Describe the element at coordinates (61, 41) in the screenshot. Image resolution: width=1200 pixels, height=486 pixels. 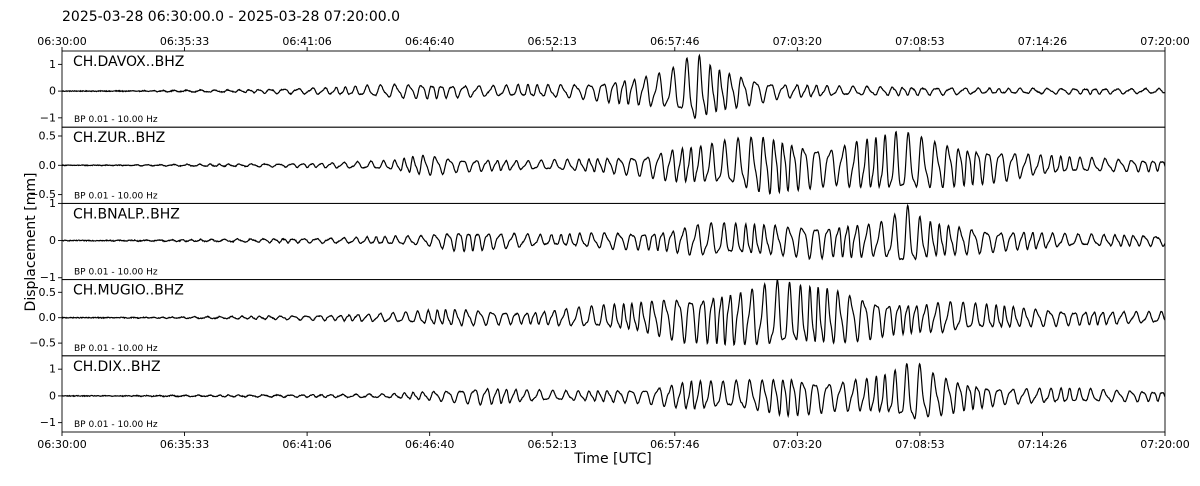
I see `x-tick-label-top: 06:30:00` at that location.